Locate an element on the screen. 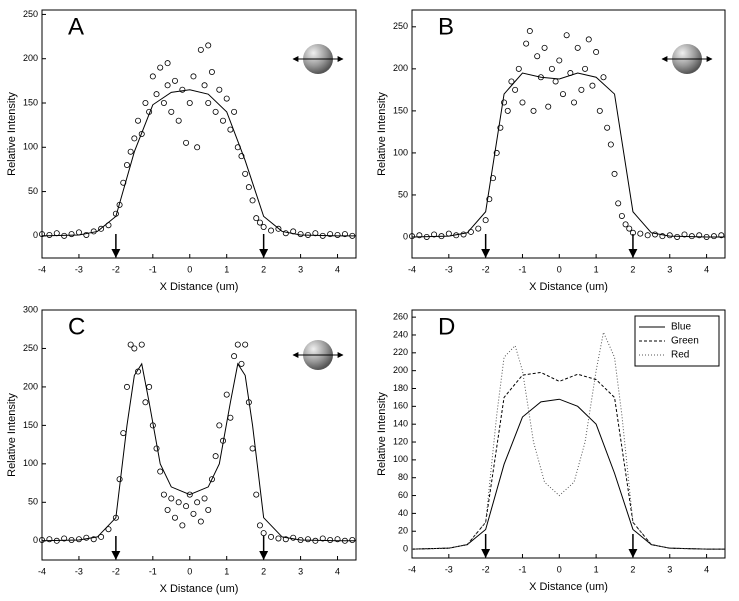 The height and width of the screenshot is (601, 739). y-tick-label: 160 is located at coordinates (400, 406).